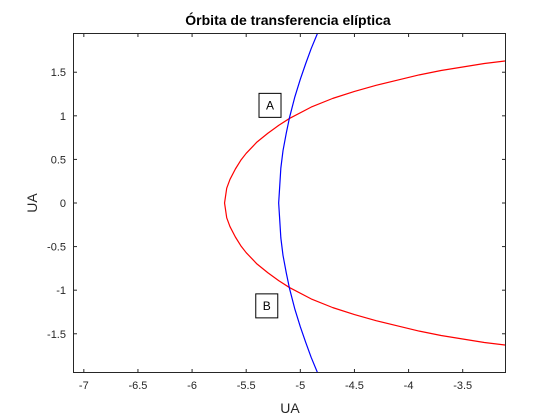 The height and width of the screenshot is (420, 560). I want to click on x-tick-label: -5, so click(300, 386).